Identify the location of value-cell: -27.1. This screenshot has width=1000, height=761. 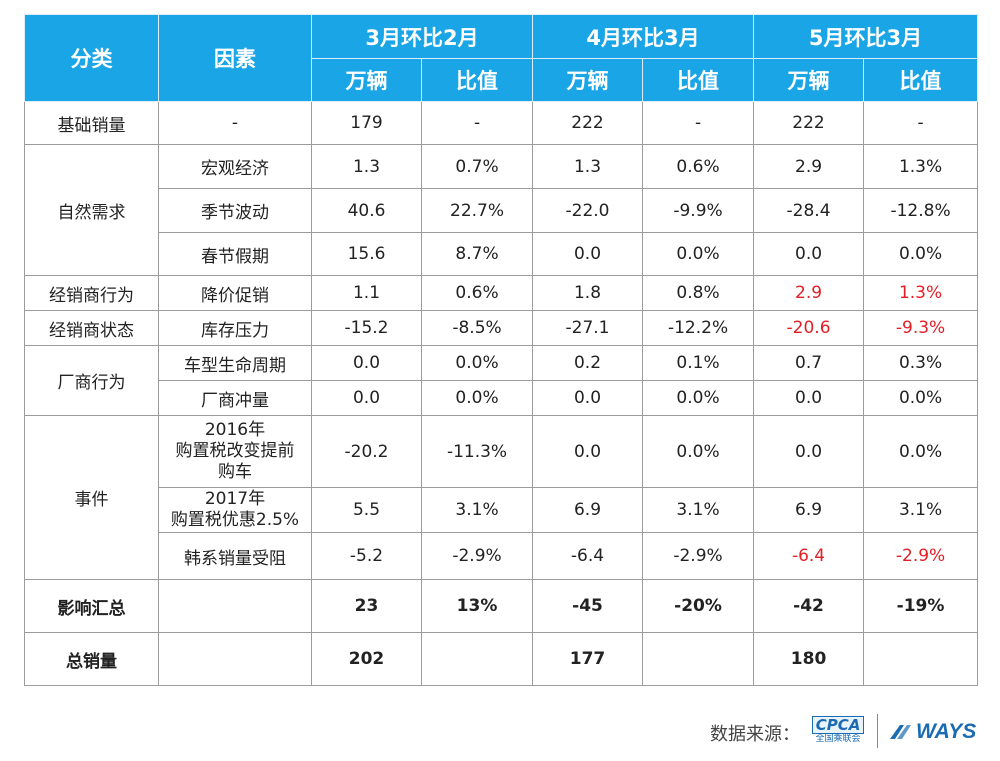
(588, 328).